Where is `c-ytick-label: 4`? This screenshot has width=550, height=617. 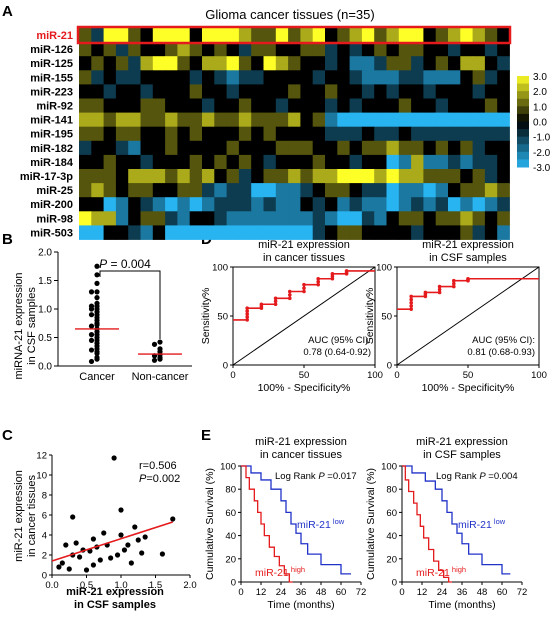 c-ytick-label: 4 is located at coordinates (44, 536).